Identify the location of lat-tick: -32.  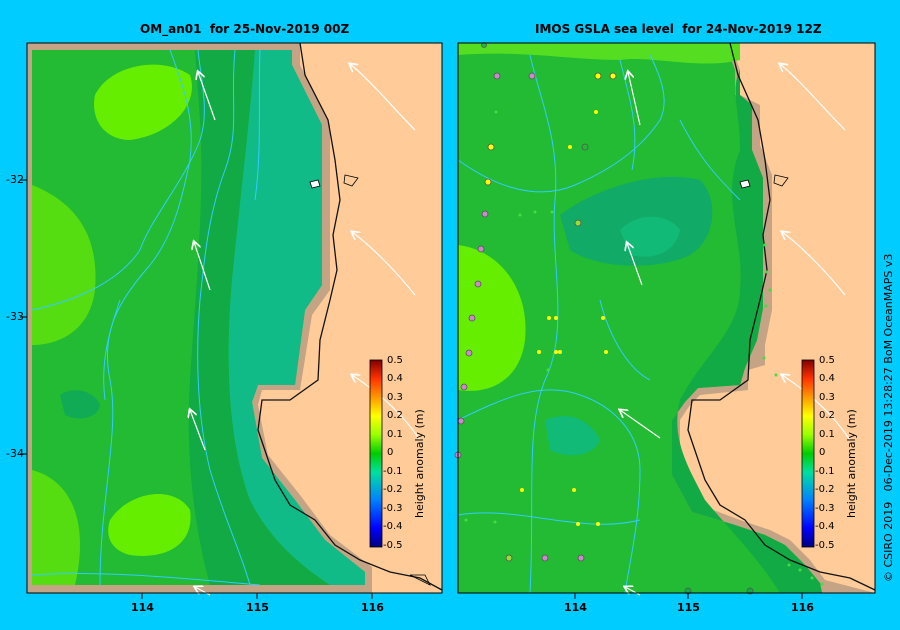
(15, 179).